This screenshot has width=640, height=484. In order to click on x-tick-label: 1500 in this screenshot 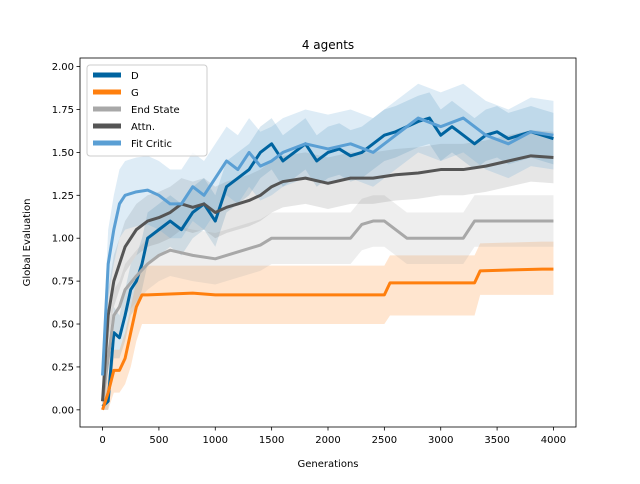, I will do `click(271, 440)`.